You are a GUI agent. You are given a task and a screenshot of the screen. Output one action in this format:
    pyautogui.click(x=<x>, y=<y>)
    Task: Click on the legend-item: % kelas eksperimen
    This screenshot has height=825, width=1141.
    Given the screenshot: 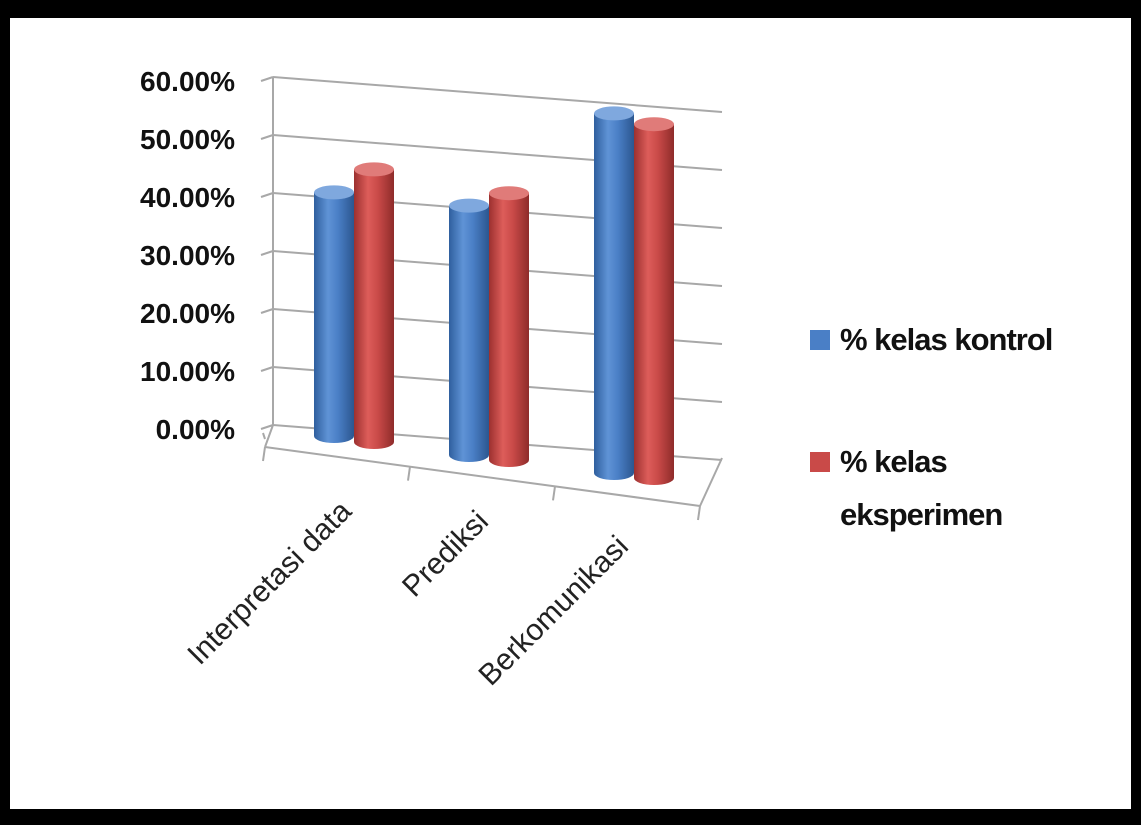 What is the action you would take?
    pyautogui.click(x=906, y=488)
    